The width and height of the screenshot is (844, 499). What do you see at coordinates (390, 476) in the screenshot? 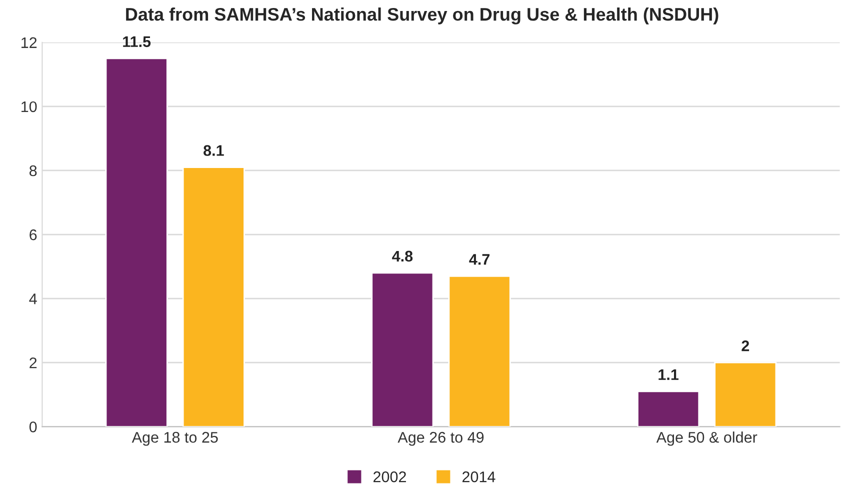
I see `legend-label: 2002` at bounding box center [390, 476].